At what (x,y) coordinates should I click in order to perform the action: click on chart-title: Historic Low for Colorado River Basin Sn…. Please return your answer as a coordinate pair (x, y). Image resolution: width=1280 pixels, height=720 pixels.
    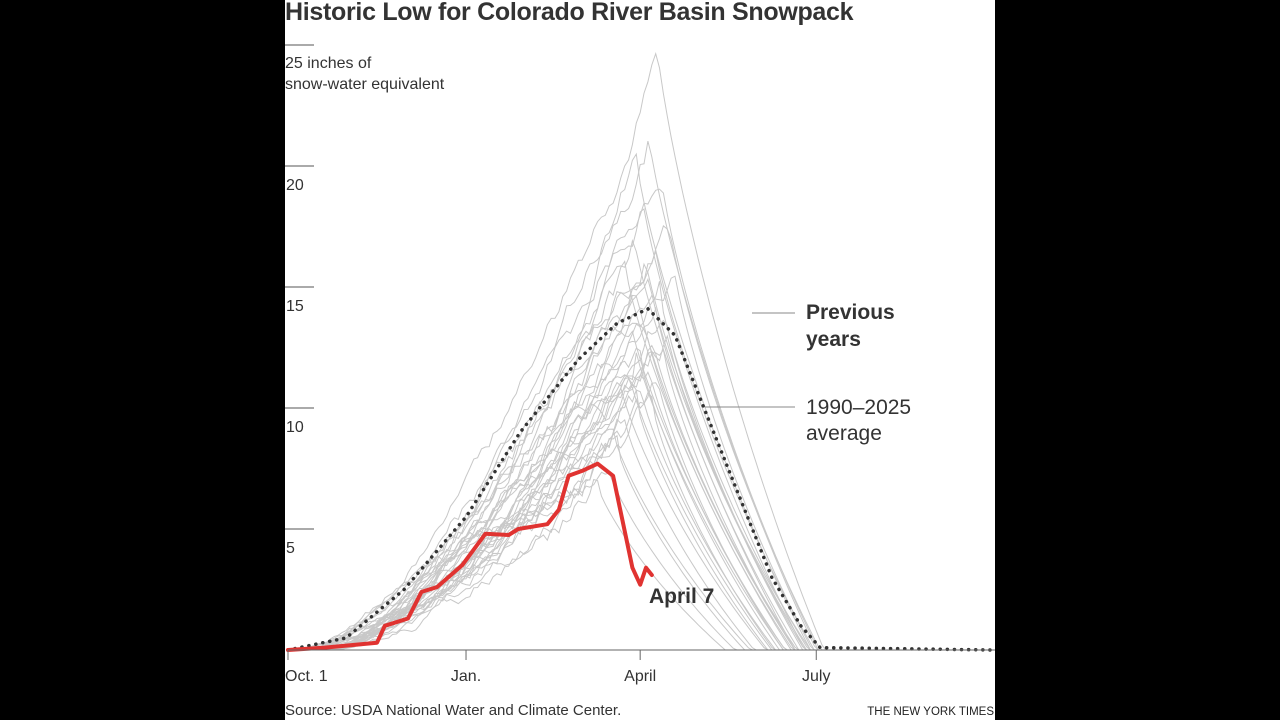
    Looking at the image, I should click on (569, 13).